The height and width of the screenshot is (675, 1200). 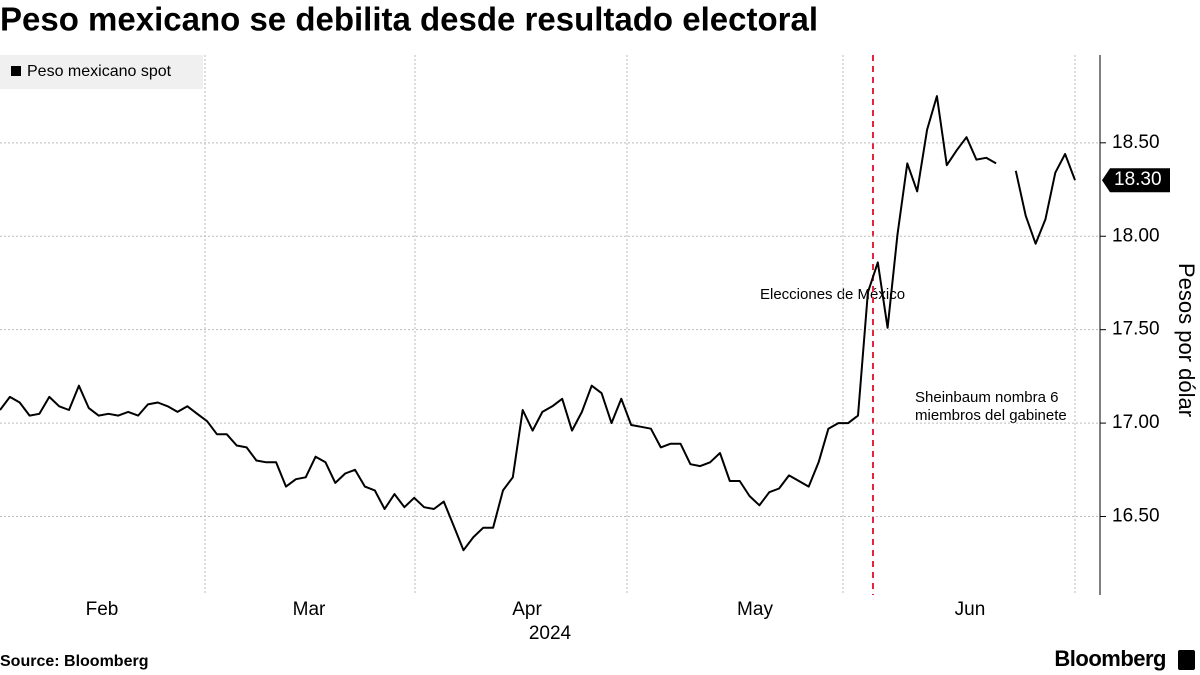 What do you see at coordinates (1136, 235) in the screenshot?
I see `y-tick-label: 18.00` at bounding box center [1136, 235].